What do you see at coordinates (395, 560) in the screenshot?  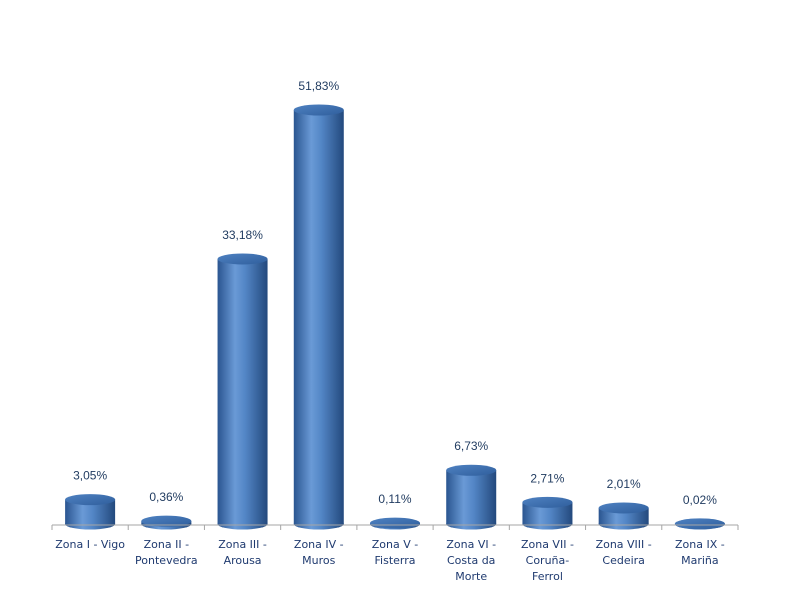 I see `category-label: Fisterra` at bounding box center [395, 560].